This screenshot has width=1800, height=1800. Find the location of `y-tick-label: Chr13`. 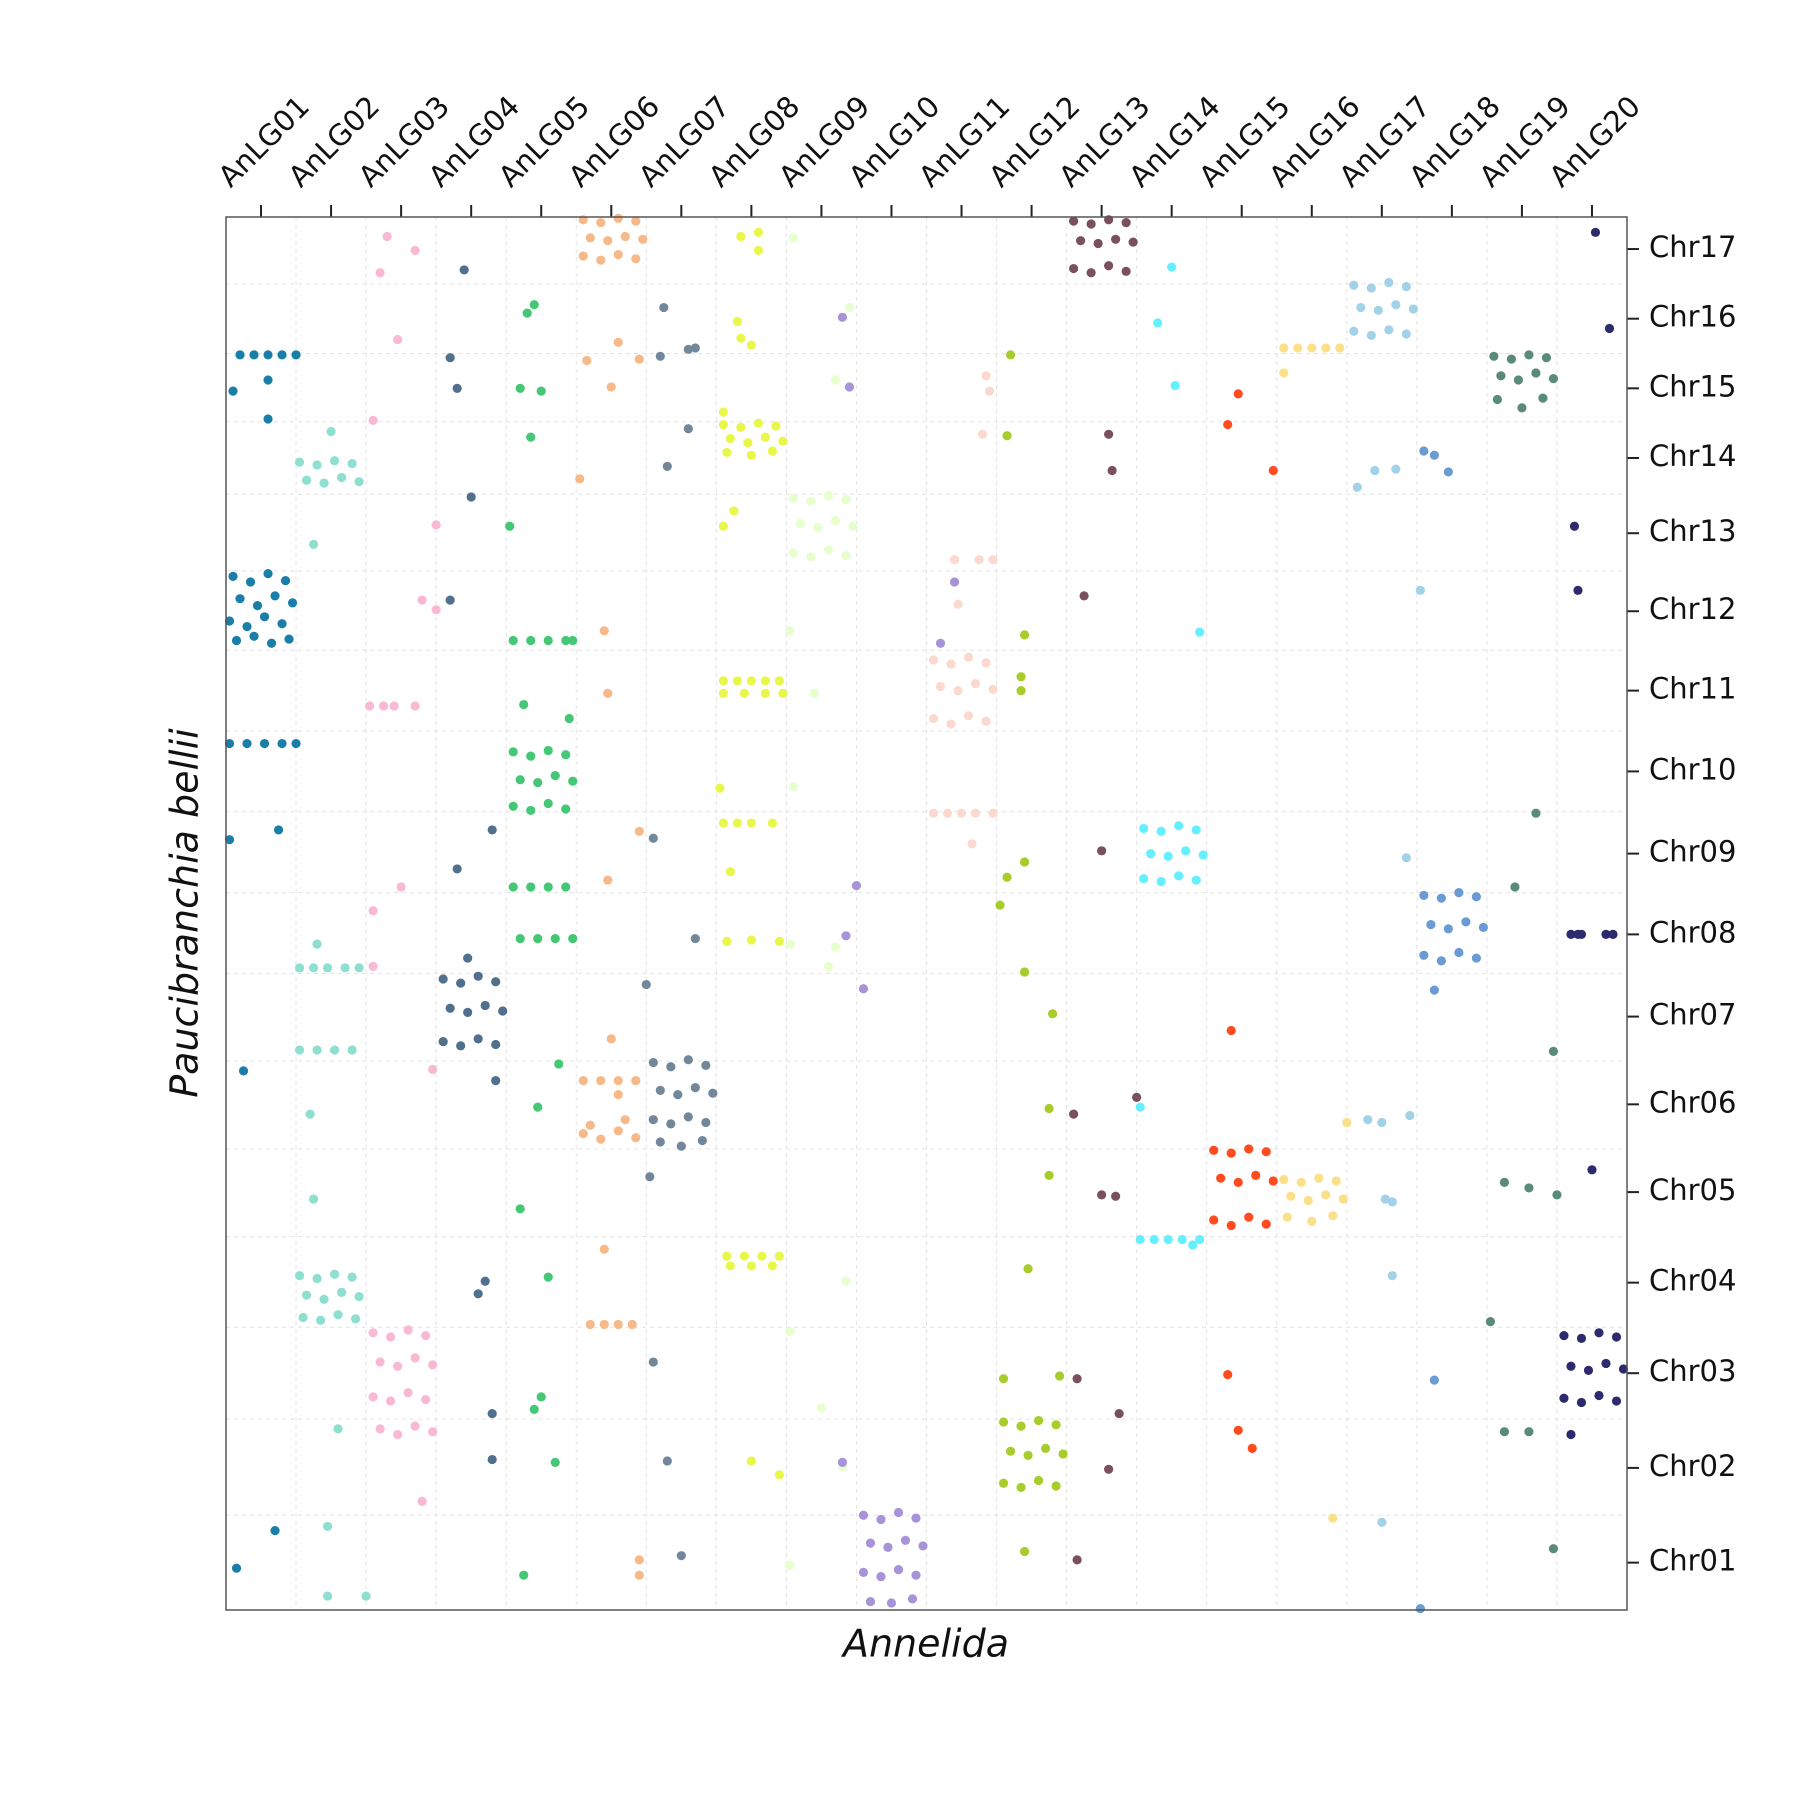

y-tick-label: Chr13 is located at coordinates (1692, 531).